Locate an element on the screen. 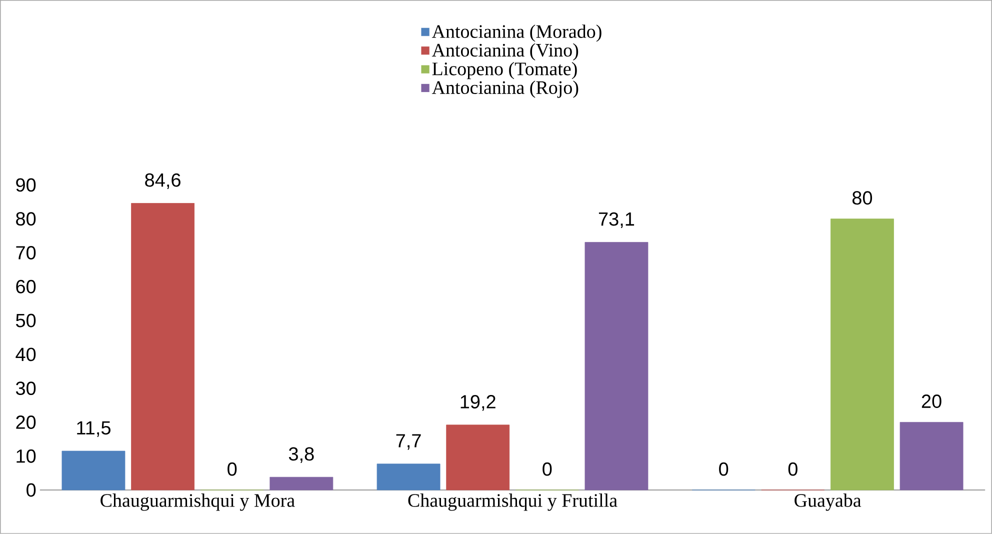 The width and height of the screenshot is (992, 534). y-tick-label: 20 is located at coordinates (26, 422).